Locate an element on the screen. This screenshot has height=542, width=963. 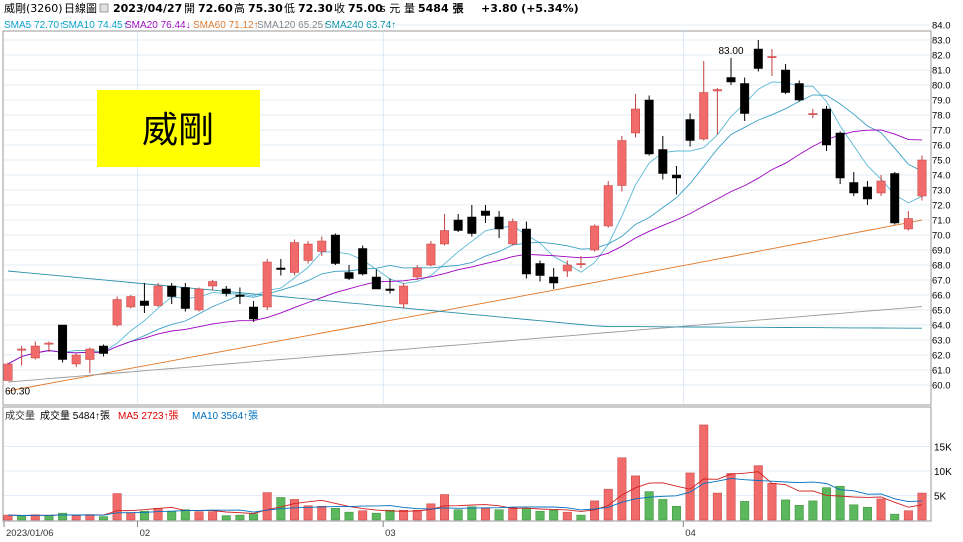
y-tick-label: 60.0 is located at coordinates (941, 386).